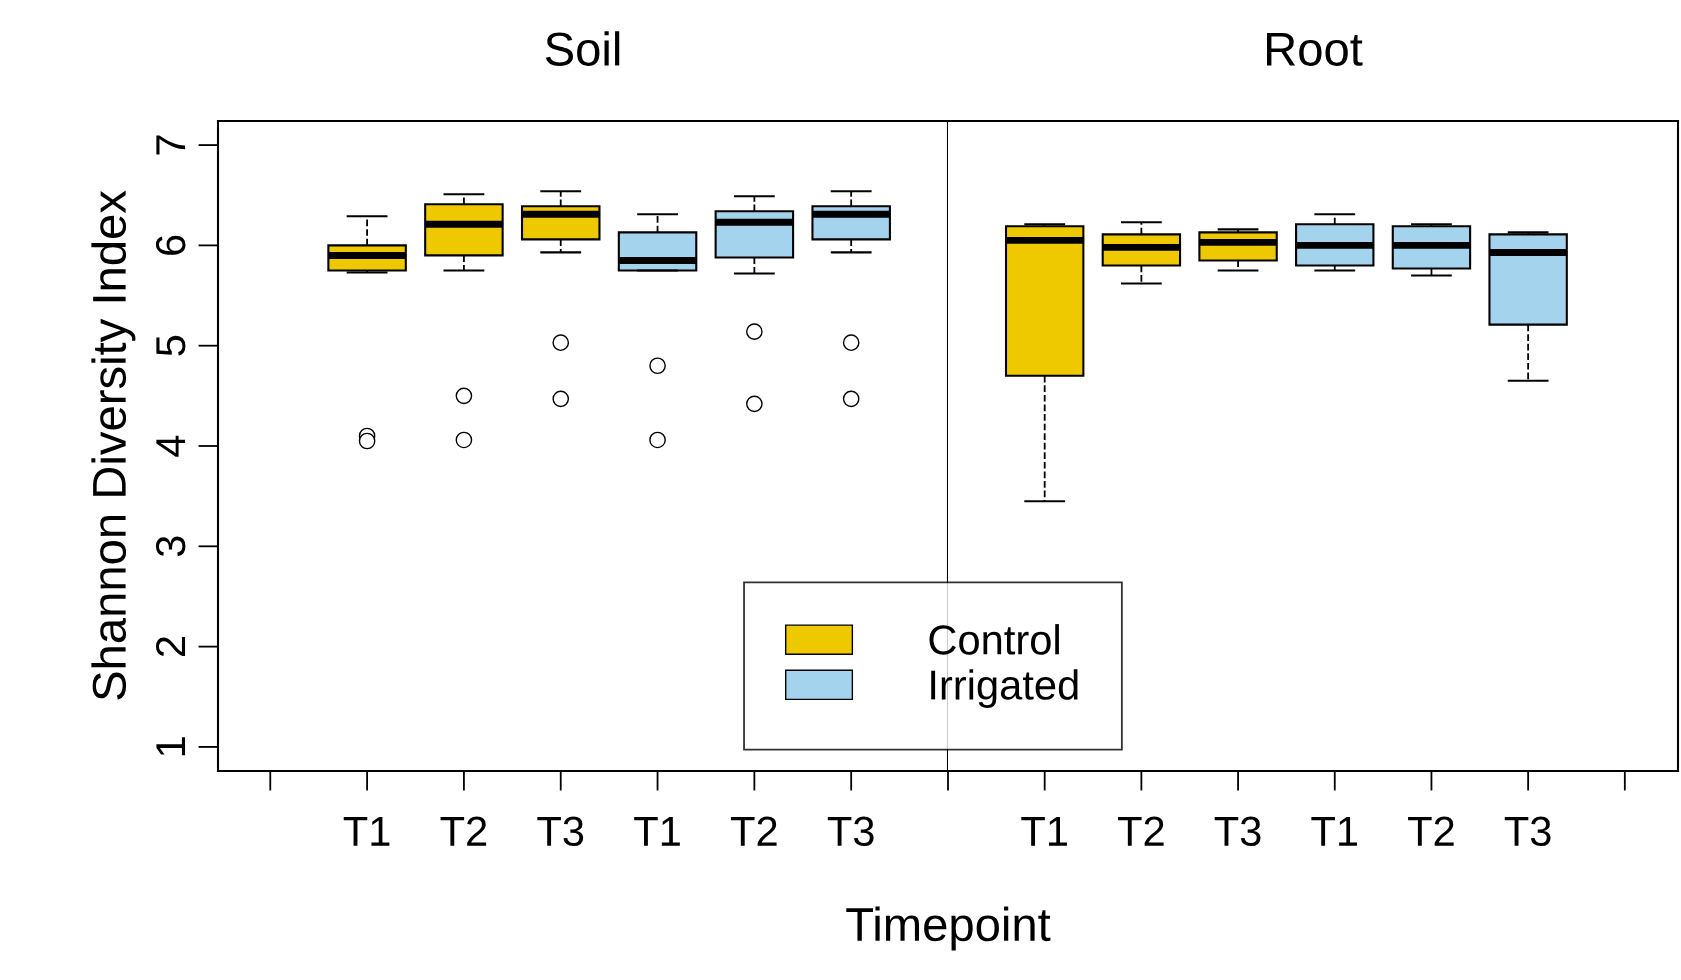 The width and height of the screenshot is (1681, 980). What do you see at coordinates (582, 48) in the screenshot?
I see `chart-title: Soil` at bounding box center [582, 48].